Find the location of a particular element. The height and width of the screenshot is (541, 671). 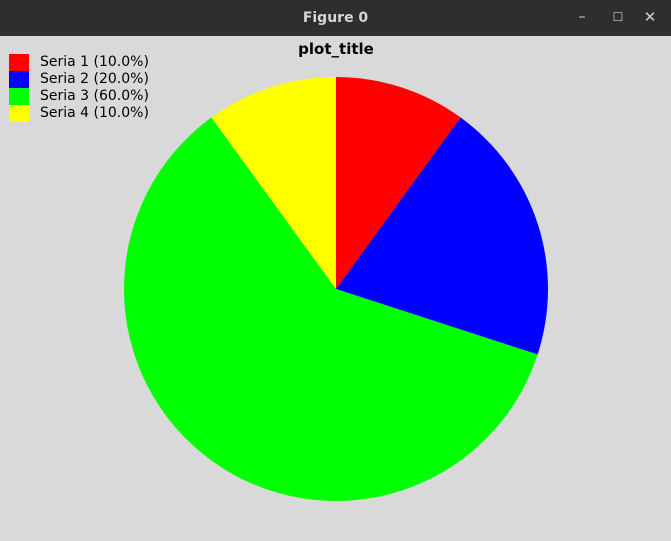

window-titlebar: Figure 0 – ☐ ✕ is located at coordinates (335, 18).